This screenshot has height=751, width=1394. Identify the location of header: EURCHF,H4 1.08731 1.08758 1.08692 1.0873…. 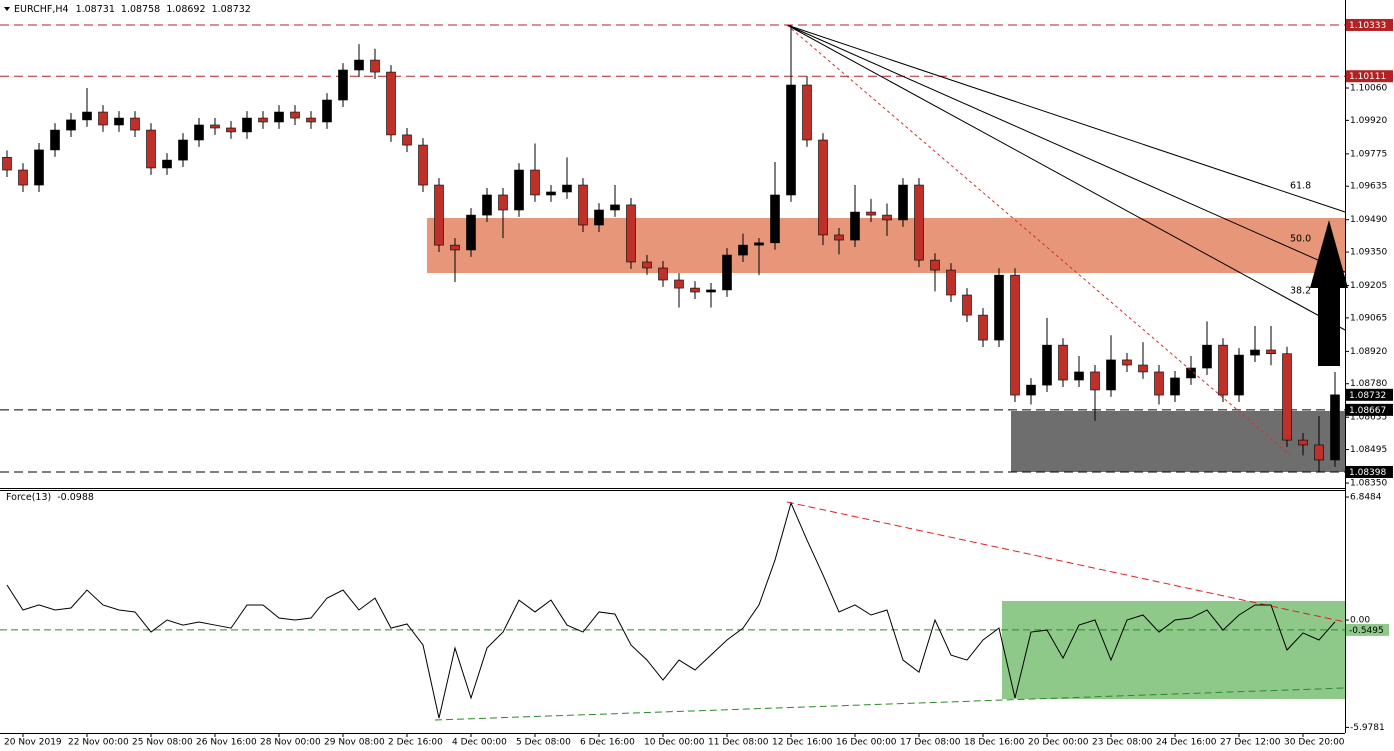
(132, 9).